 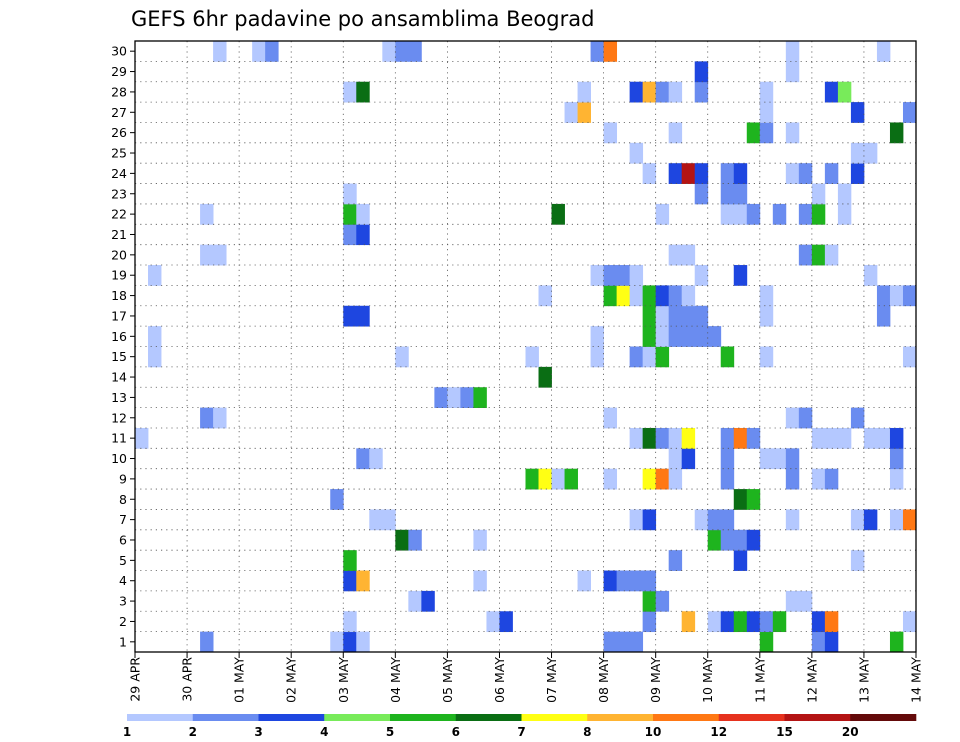 I want to click on y-tick-label: 1, so click(x=123, y=641).